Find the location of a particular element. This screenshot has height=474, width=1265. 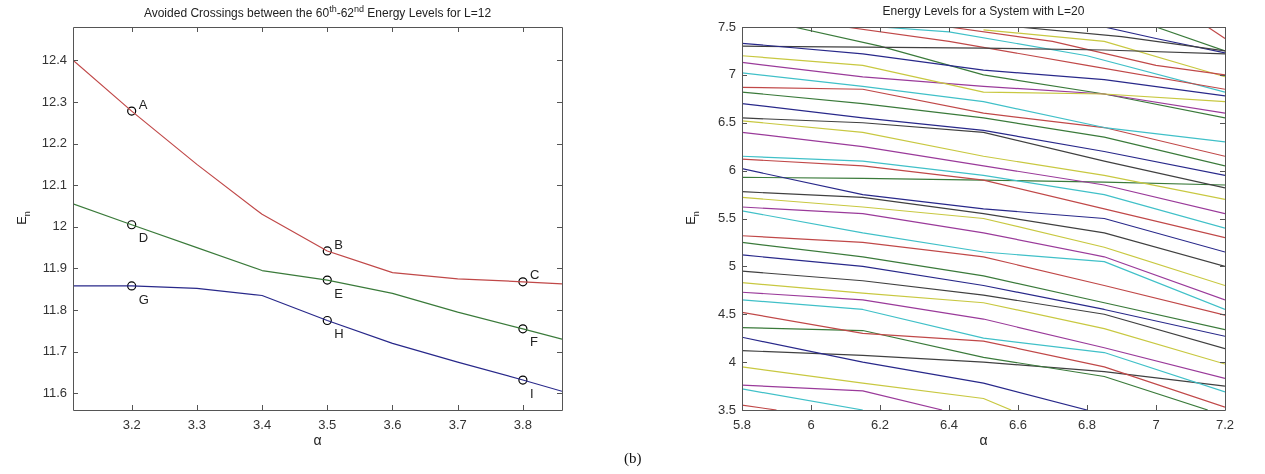

y-tick-label: 7 is located at coordinates (732, 74).